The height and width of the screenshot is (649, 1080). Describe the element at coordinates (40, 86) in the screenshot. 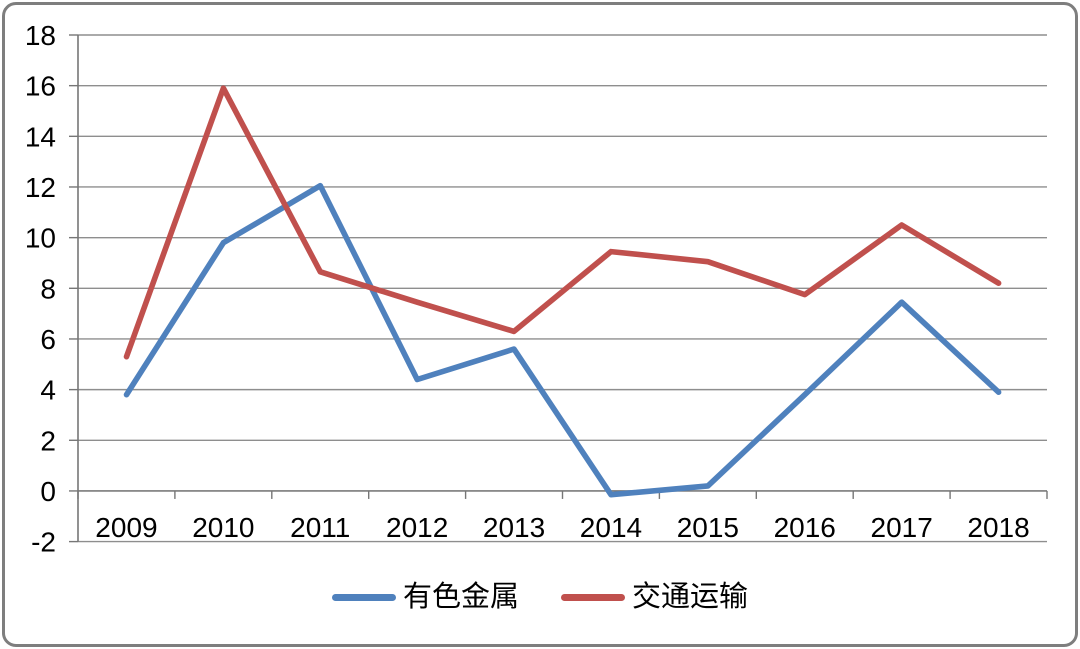

I see `y-tick-label: 16` at that location.